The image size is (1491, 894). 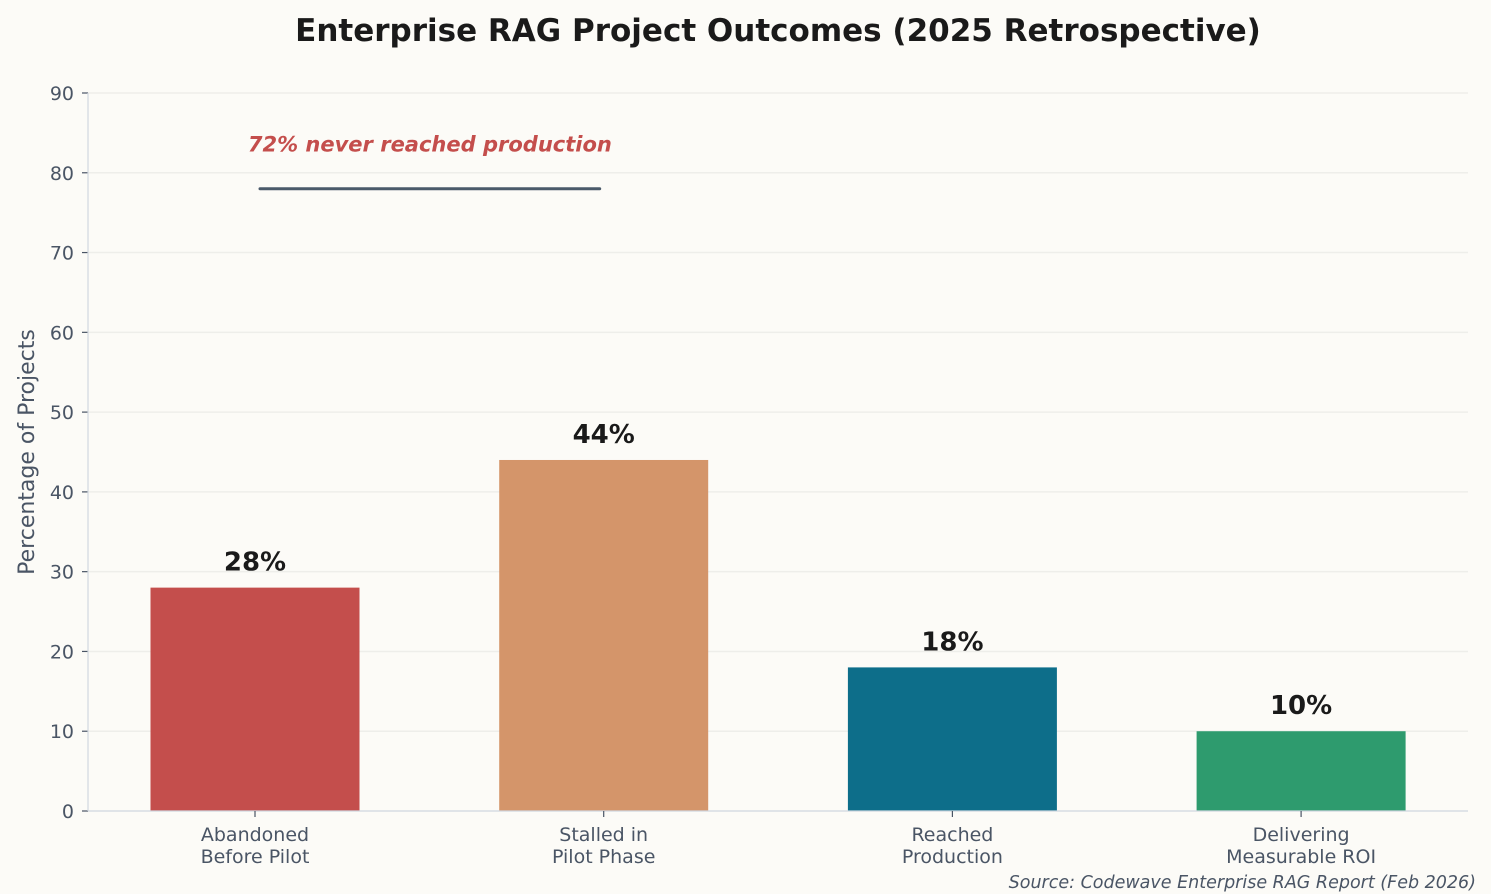 I want to click on x-tick-label: Measurable ROI, so click(x=1301, y=857).